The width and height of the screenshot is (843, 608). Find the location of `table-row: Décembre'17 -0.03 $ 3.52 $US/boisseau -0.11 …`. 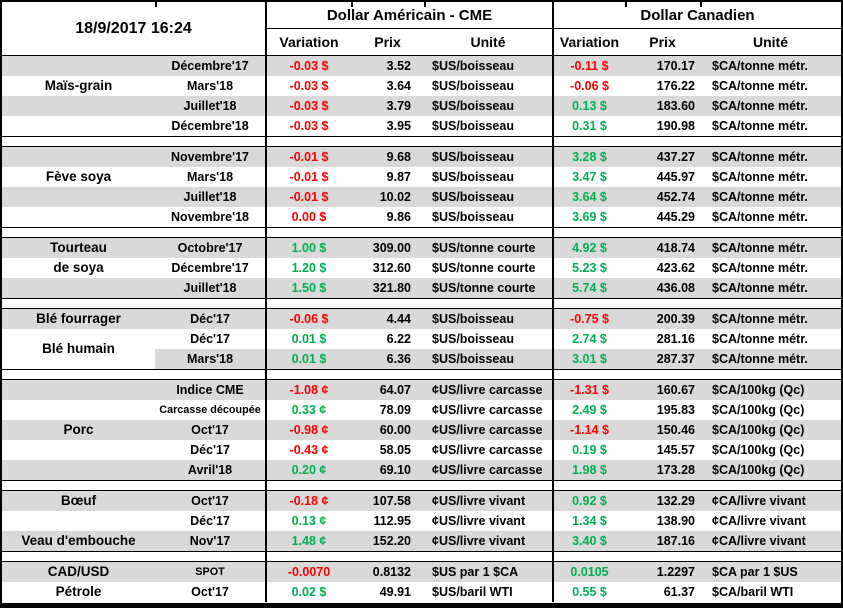

table-row: Décembre'17 -0.03 $ 3.52 $US/boisseau -0.11 … is located at coordinates (421, 66).